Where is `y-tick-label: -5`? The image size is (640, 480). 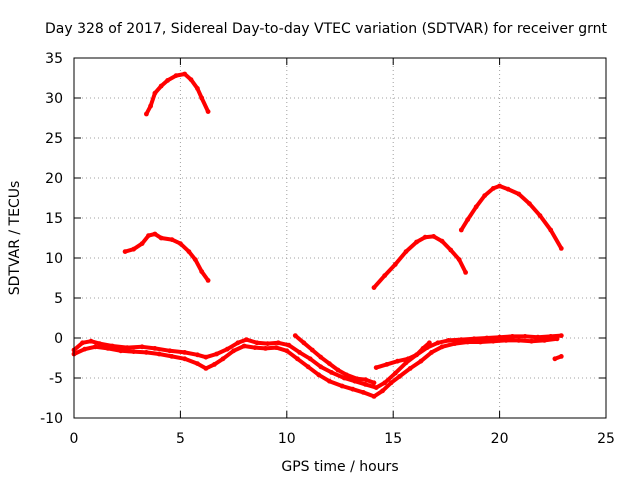
y-tick-label: -5 is located at coordinates (56, 379).